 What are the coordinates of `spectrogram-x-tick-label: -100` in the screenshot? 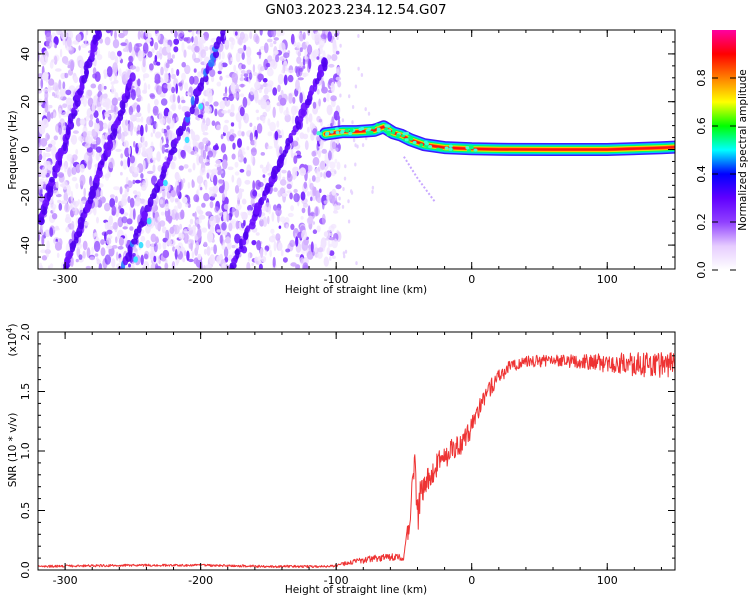 It's located at (336, 279).